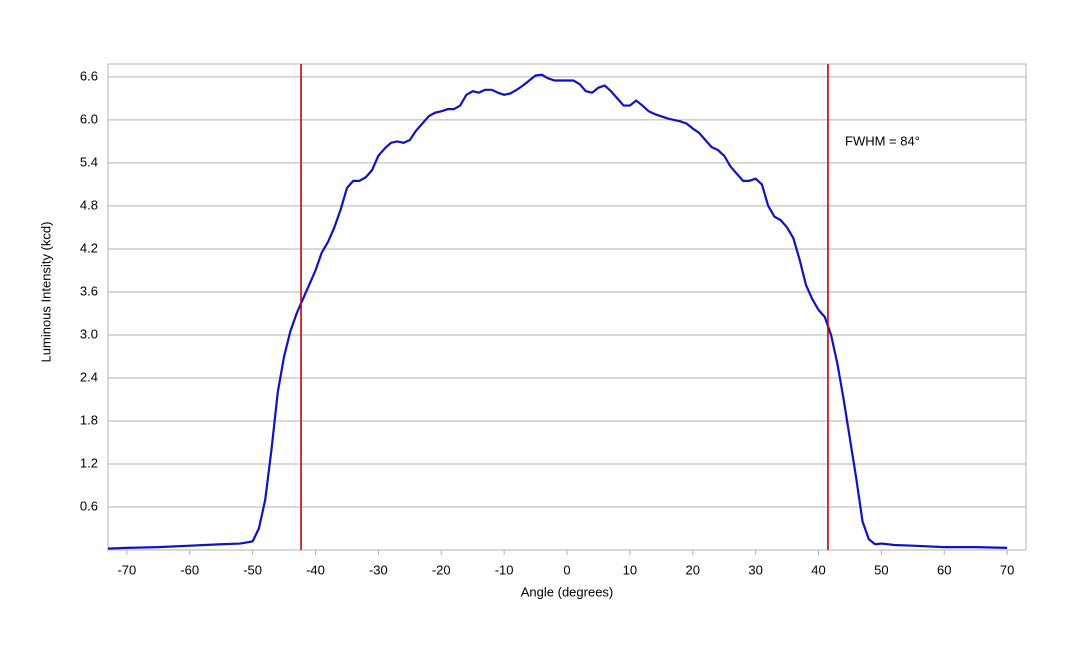 The image size is (1080, 653). Describe the element at coordinates (566, 569) in the screenshot. I see `x-tick-label: 0` at that location.